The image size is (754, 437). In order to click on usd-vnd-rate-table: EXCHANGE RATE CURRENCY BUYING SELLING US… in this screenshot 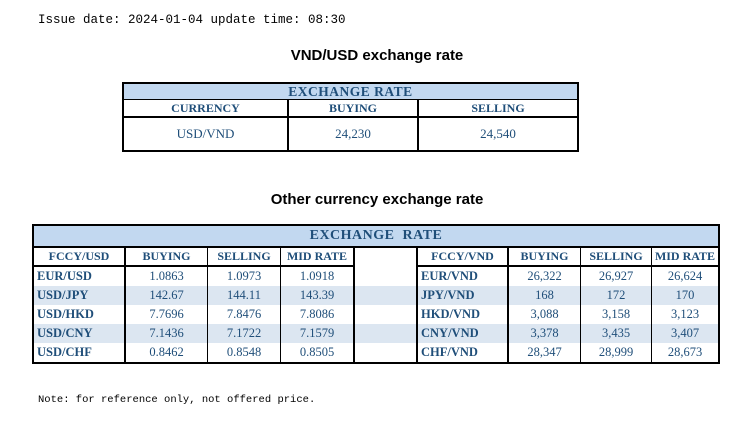, I will do `click(350, 117)`.